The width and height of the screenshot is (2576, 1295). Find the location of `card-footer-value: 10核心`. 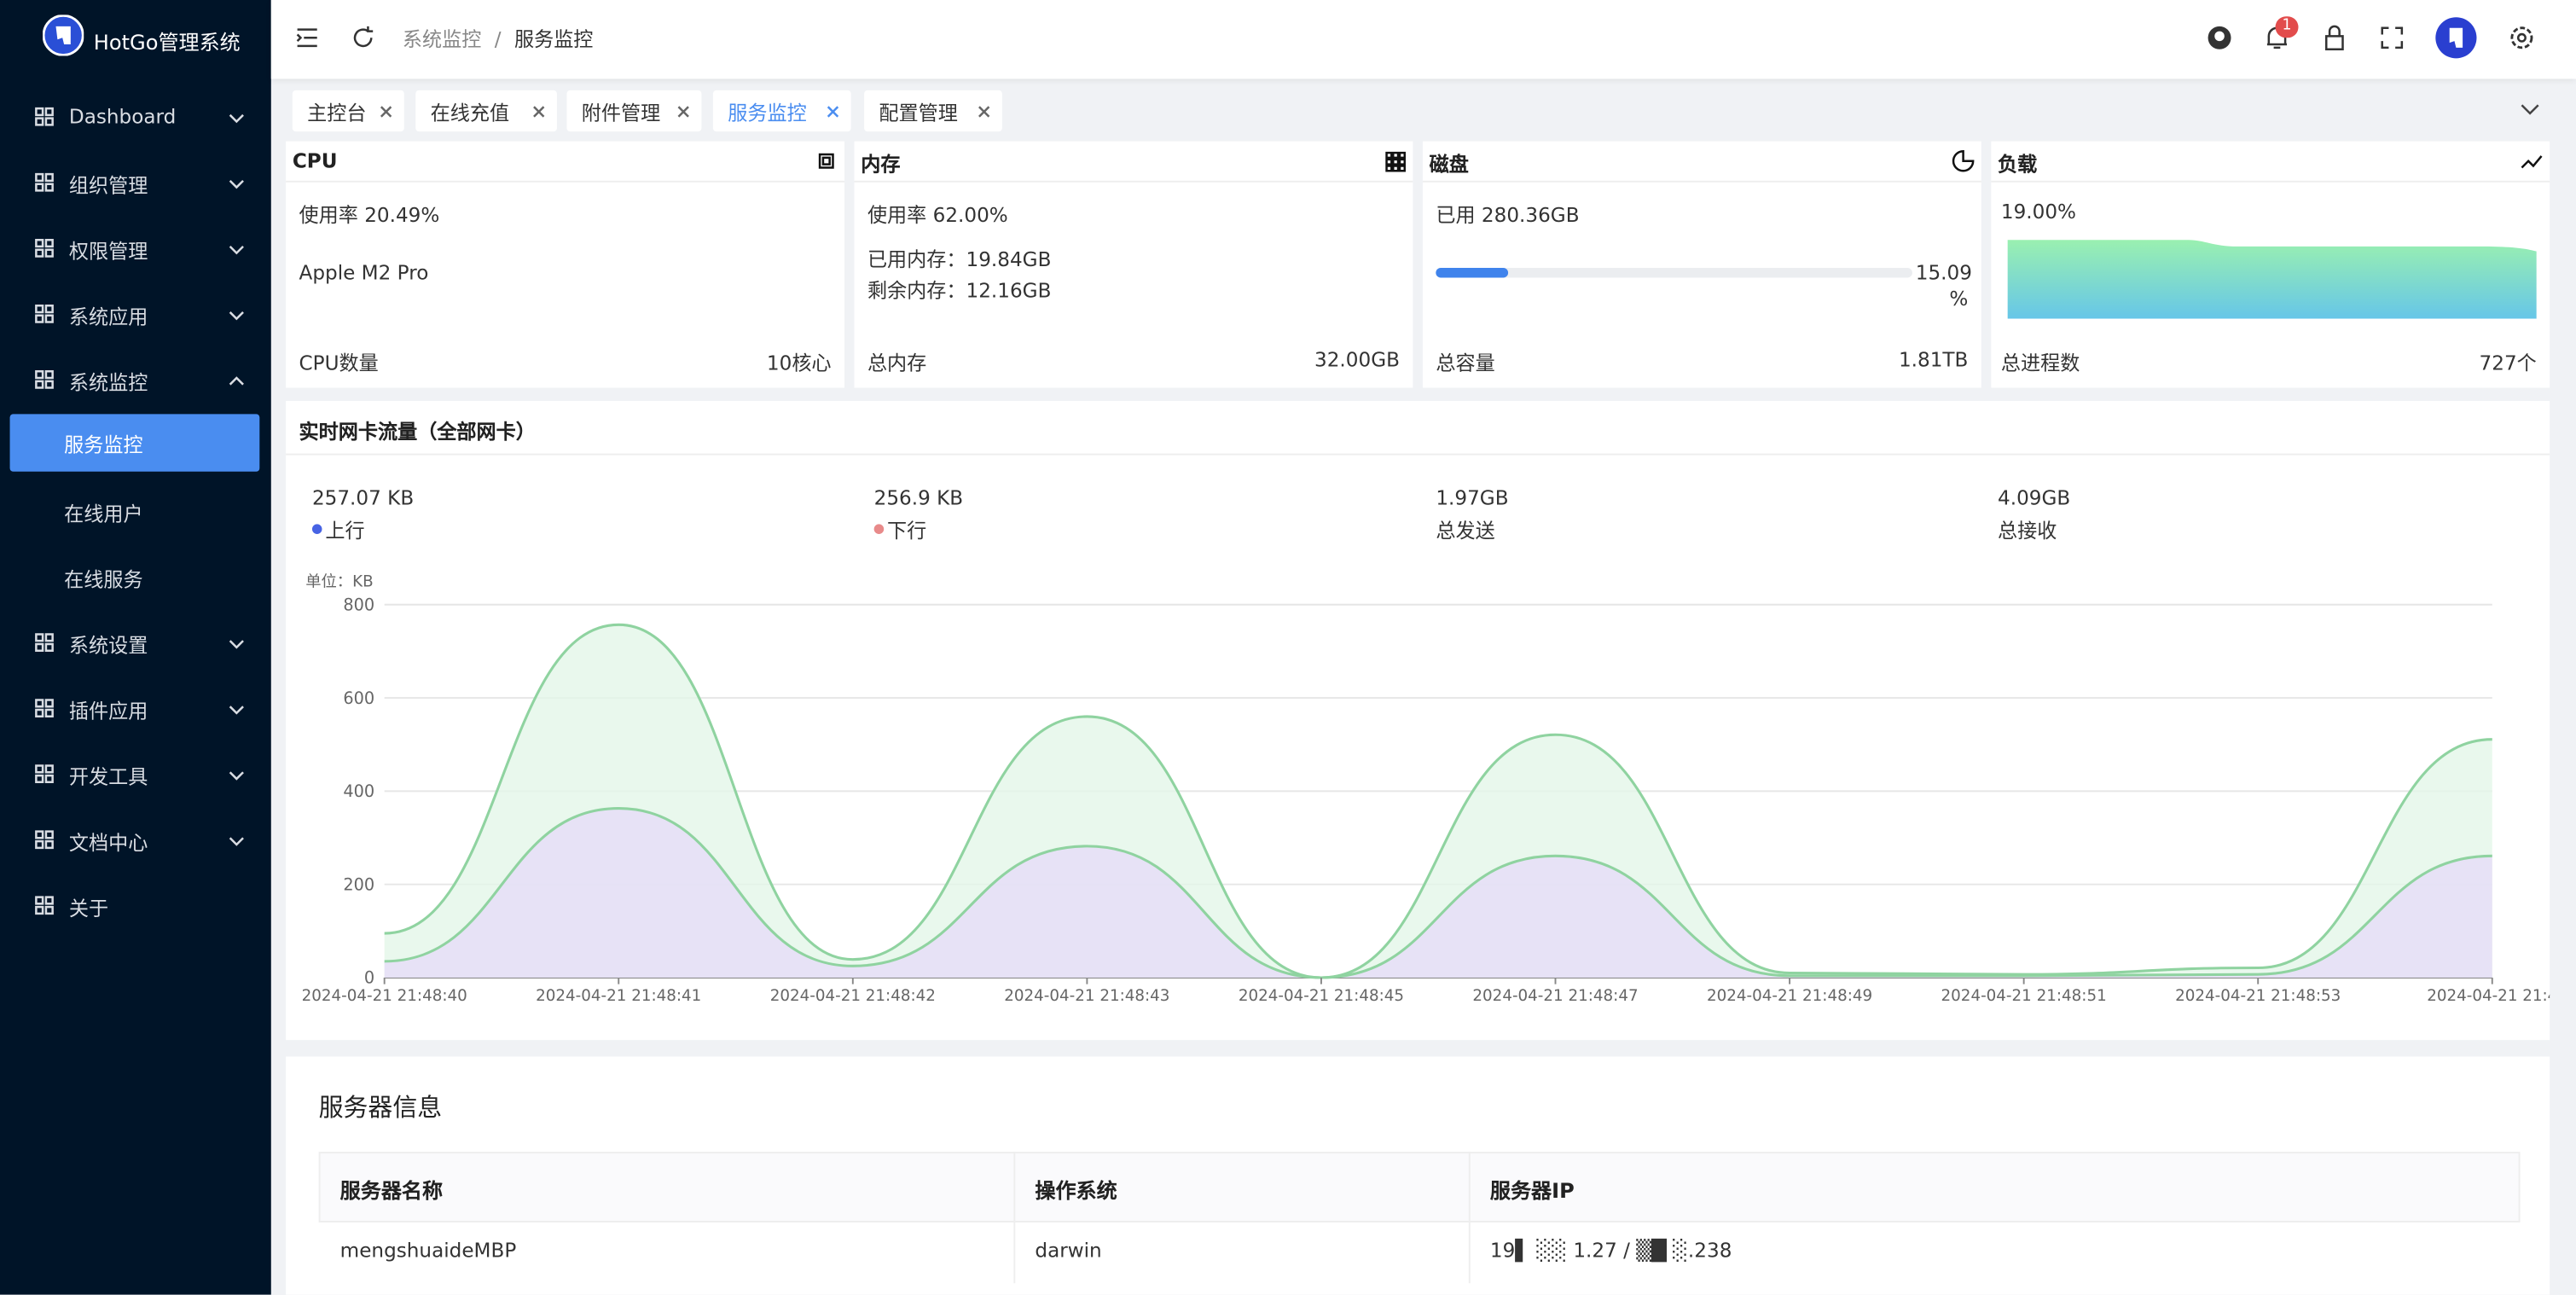

card-footer-value: 10核心 is located at coordinates (799, 363).